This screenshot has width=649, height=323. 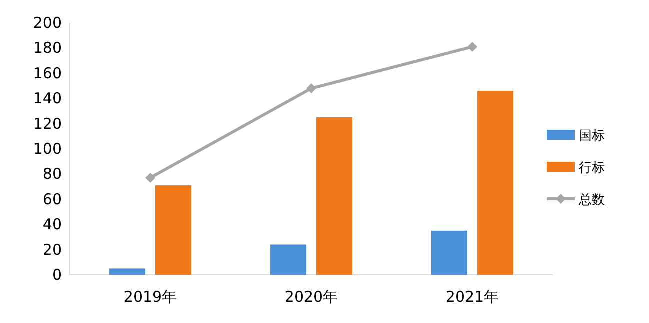 What do you see at coordinates (52, 174) in the screenshot?
I see `y-tick-label: 80` at bounding box center [52, 174].